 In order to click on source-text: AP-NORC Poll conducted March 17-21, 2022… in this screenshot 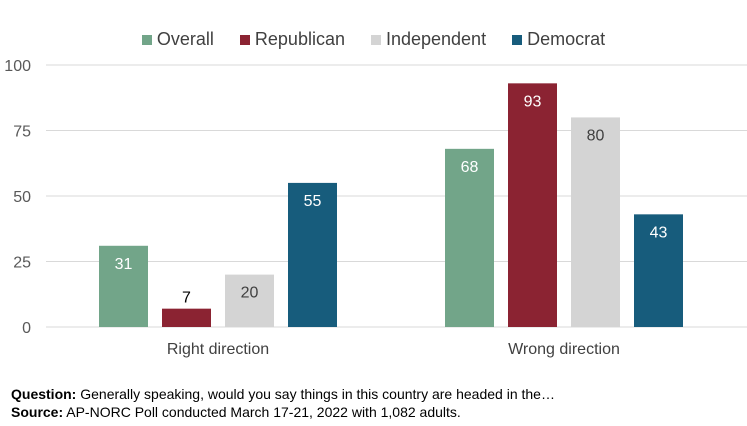, I will do `click(263, 412)`.